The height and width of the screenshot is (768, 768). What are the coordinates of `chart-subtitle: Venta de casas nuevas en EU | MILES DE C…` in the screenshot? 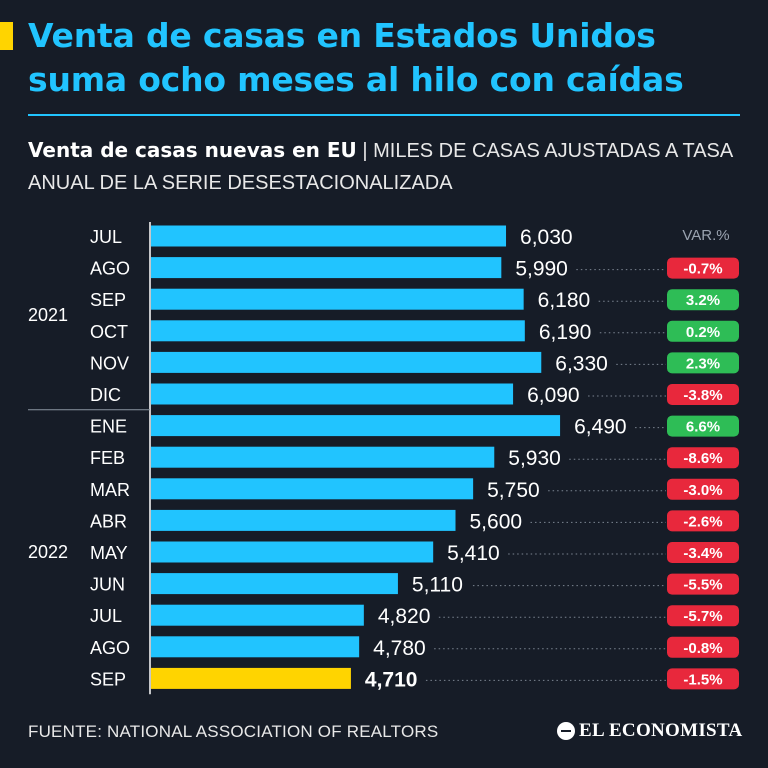 It's located at (388, 166).